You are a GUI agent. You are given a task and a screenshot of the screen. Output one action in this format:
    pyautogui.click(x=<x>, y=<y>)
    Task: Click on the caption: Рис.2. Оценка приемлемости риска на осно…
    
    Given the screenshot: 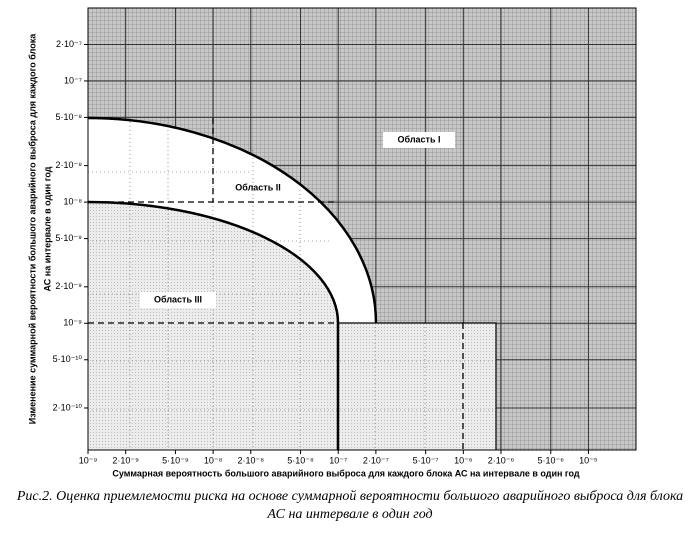 What is the action you would take?
    pyautogui.click(x=350, y=505)
    